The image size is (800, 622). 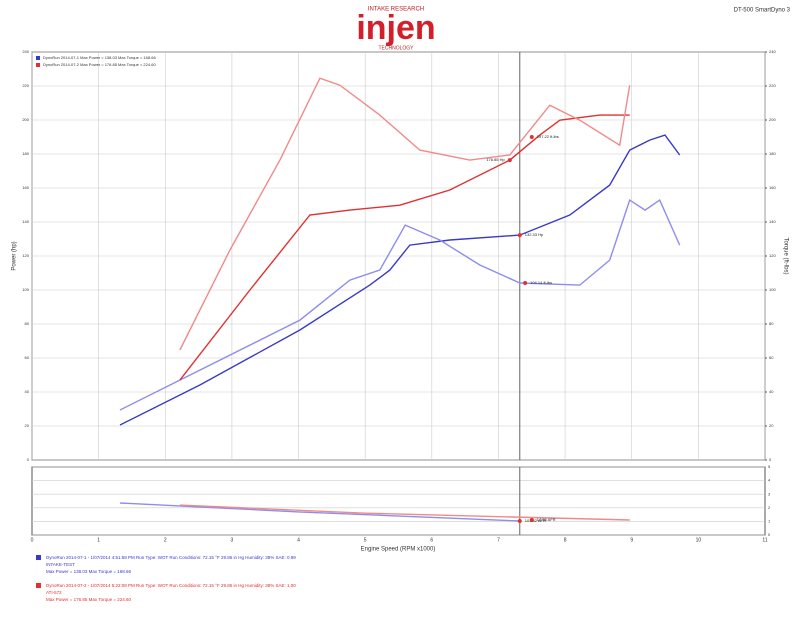 I want to click on y-tick-label: 20, so click(x=27, y=425).